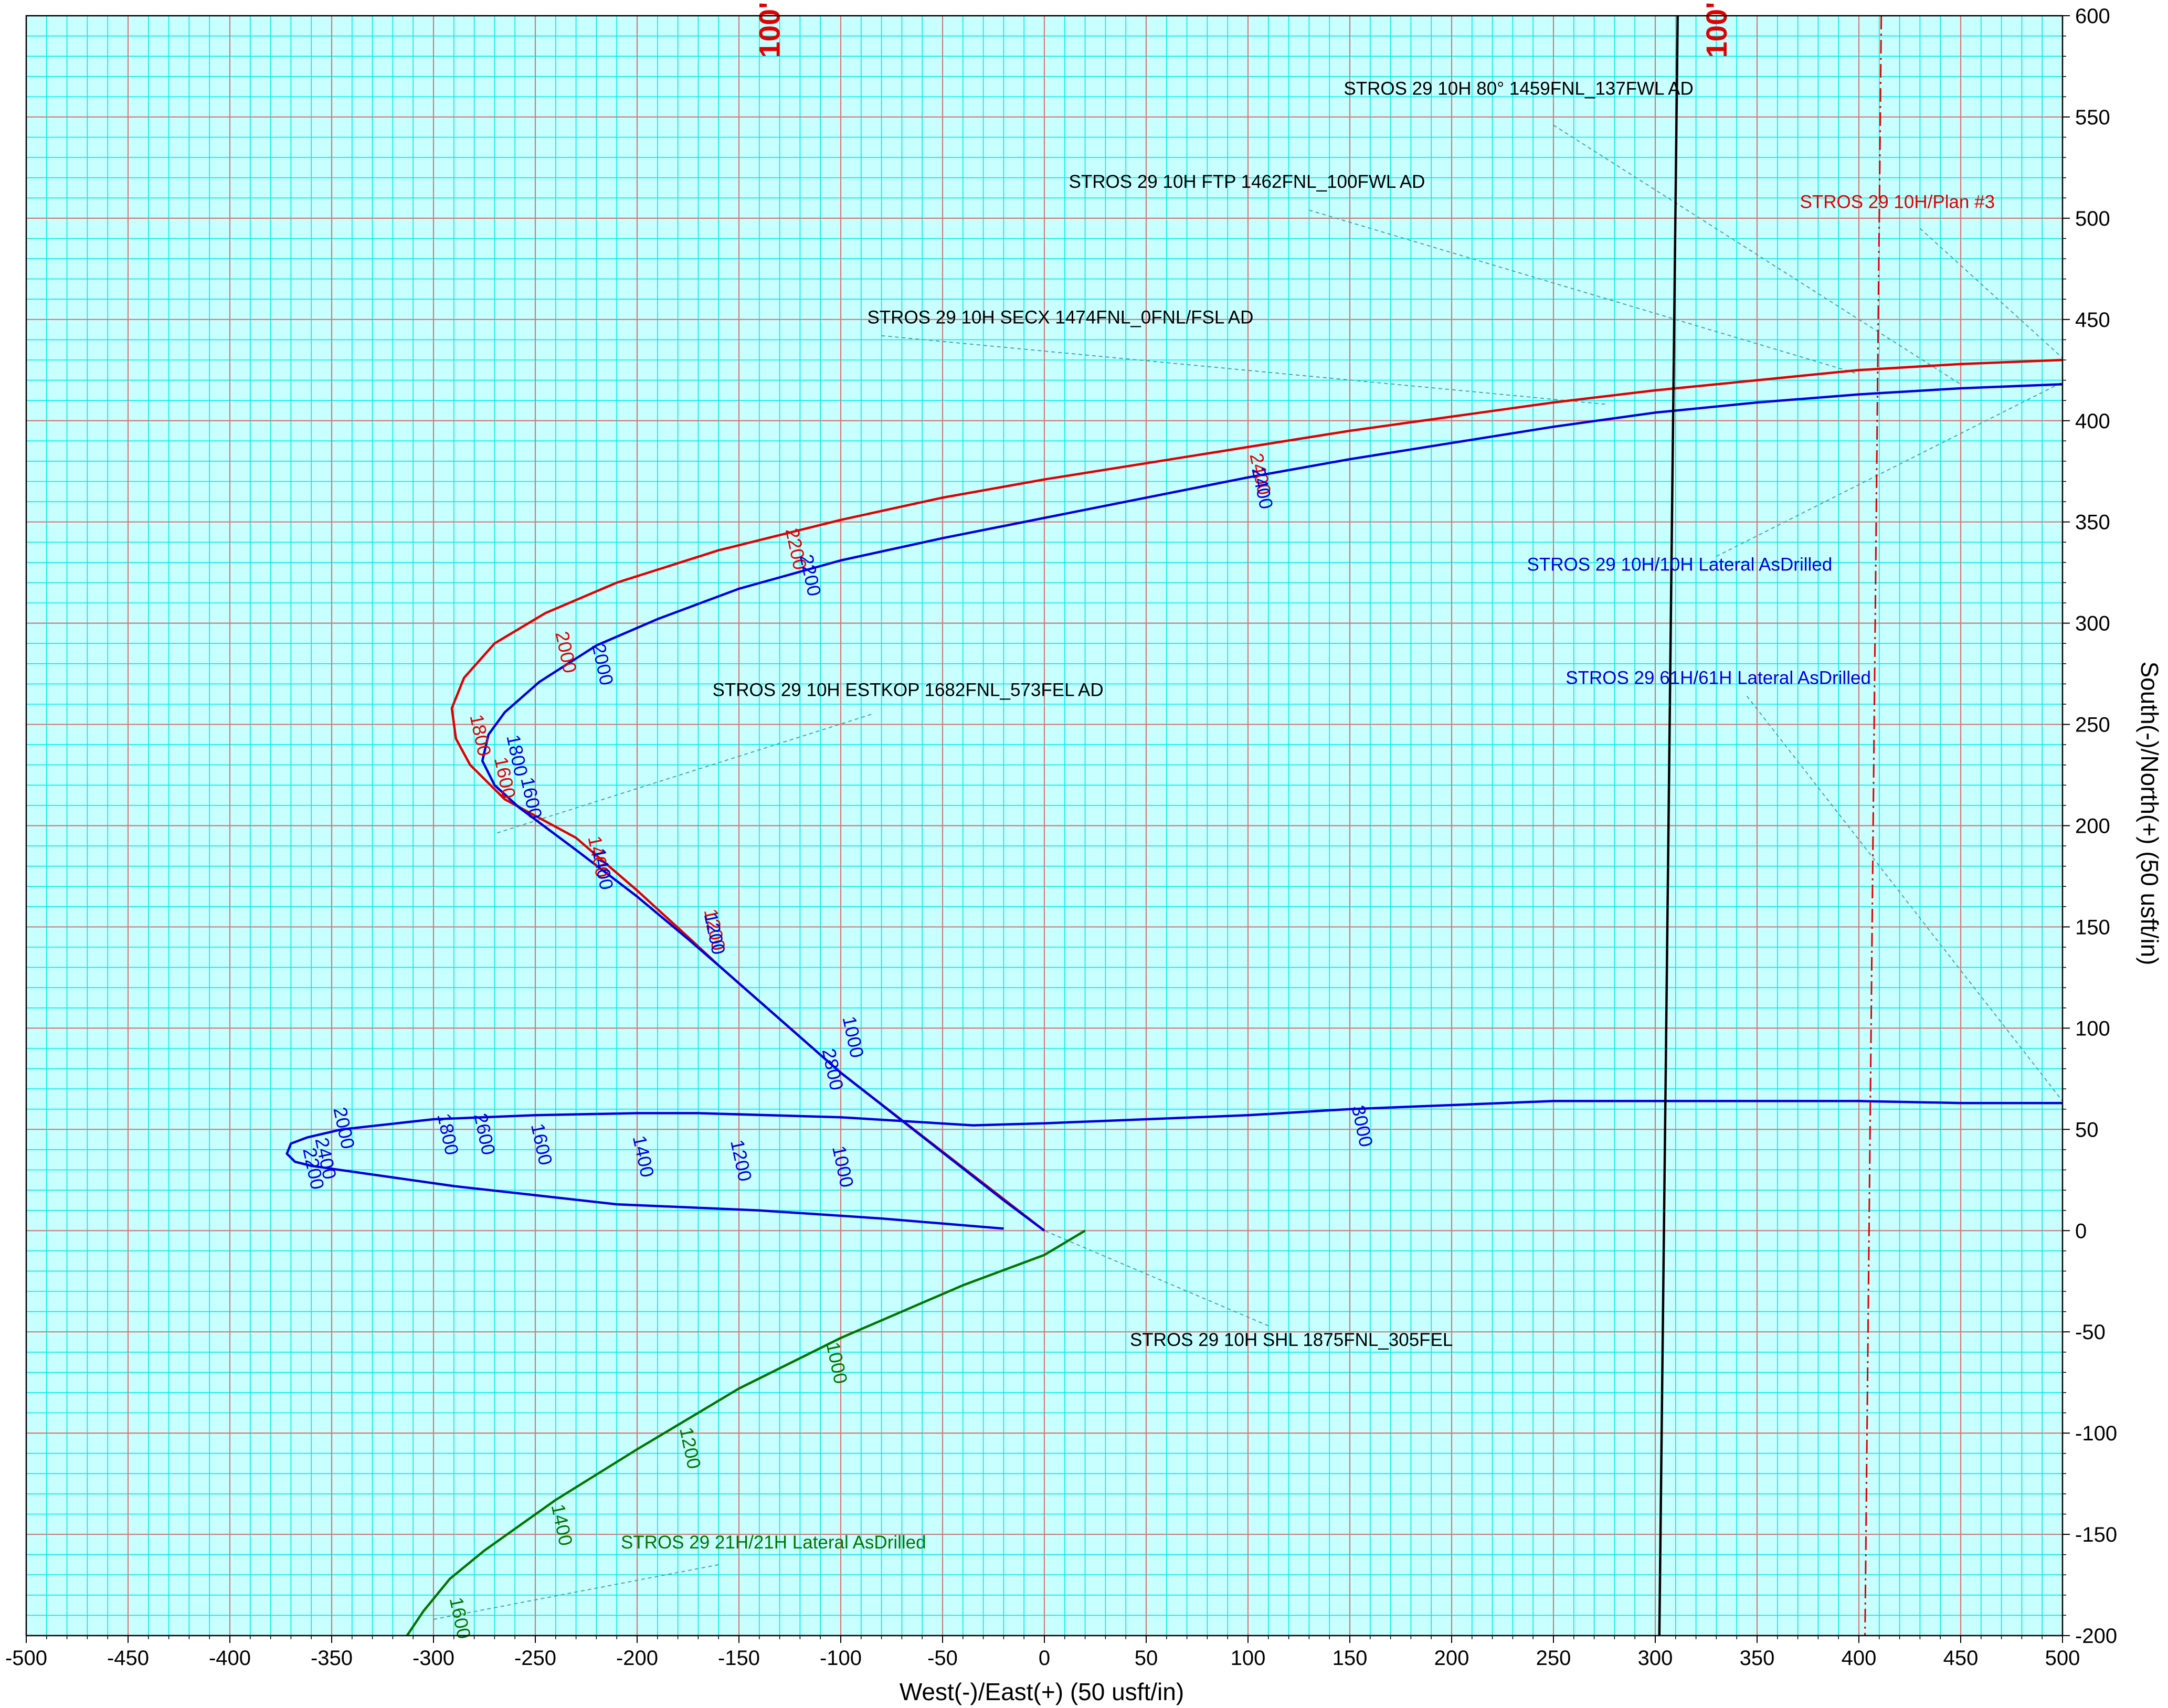  Describe the element at coordinates (1451, 1659) in the screenshot. I see `x-tick-label: 200` at that location.